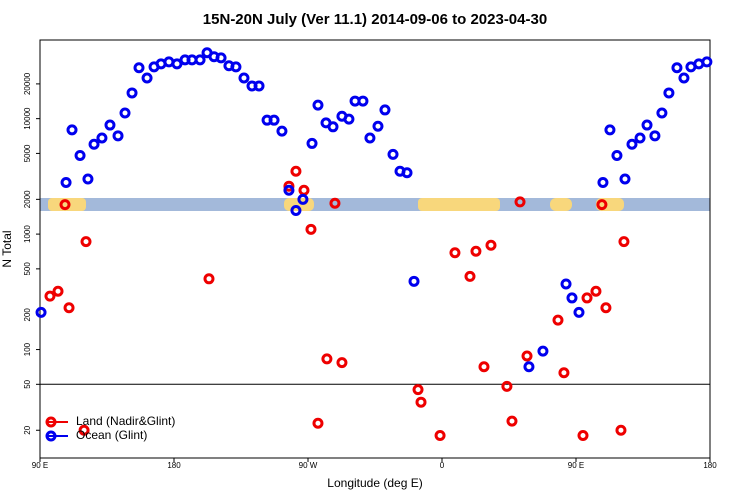 The image size is (750, 500). I want to click on legend-label: Ocean (Glint), so click(111, 435).